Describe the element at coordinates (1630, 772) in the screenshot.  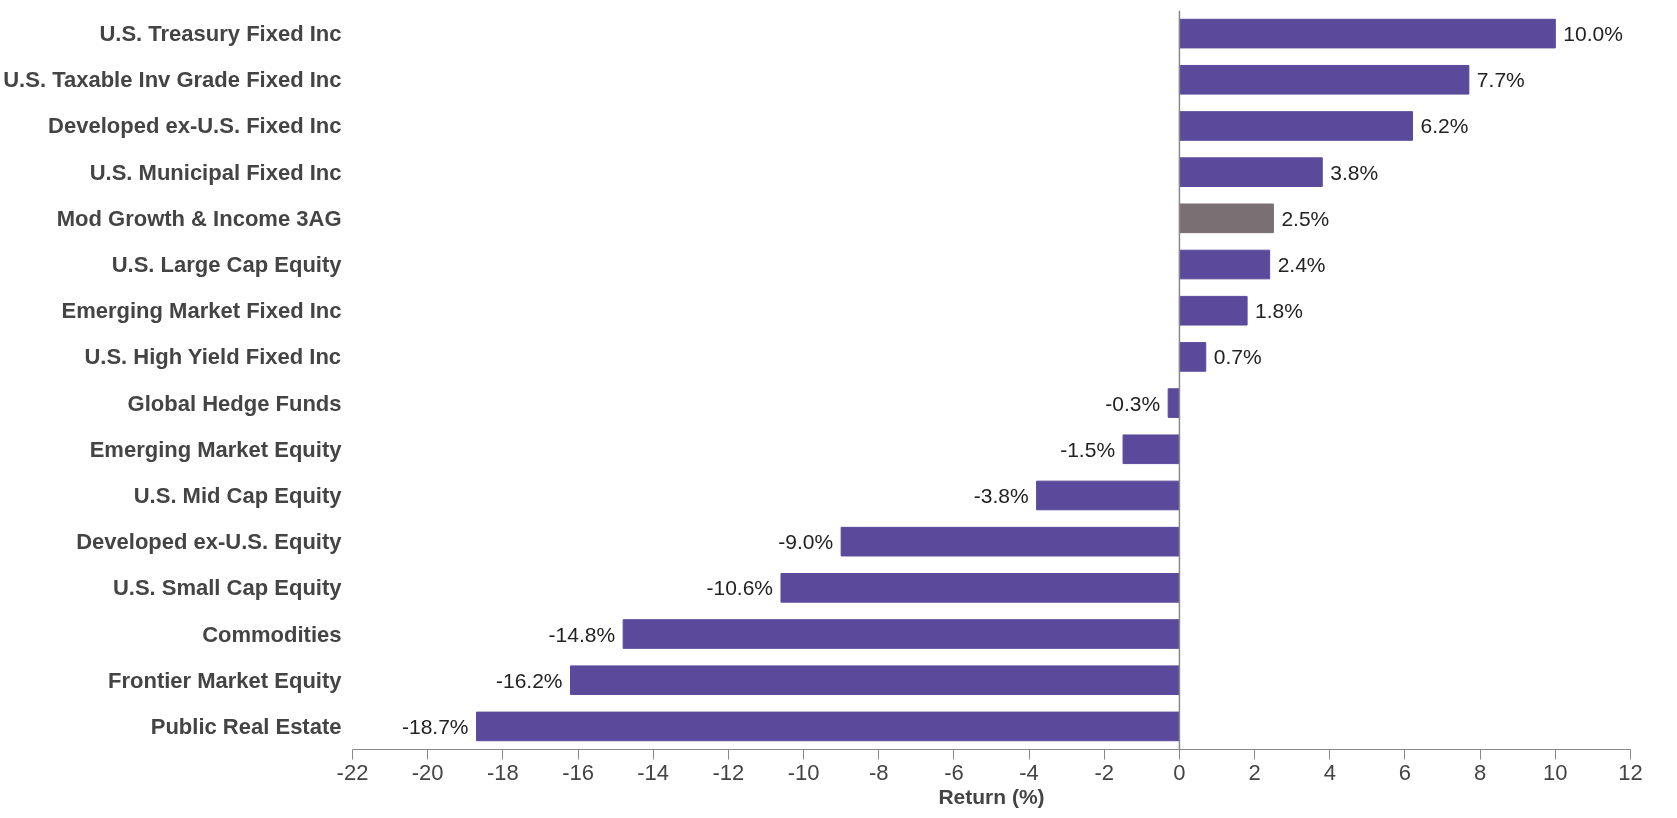
I see `x-tick-label: 12` at that location.